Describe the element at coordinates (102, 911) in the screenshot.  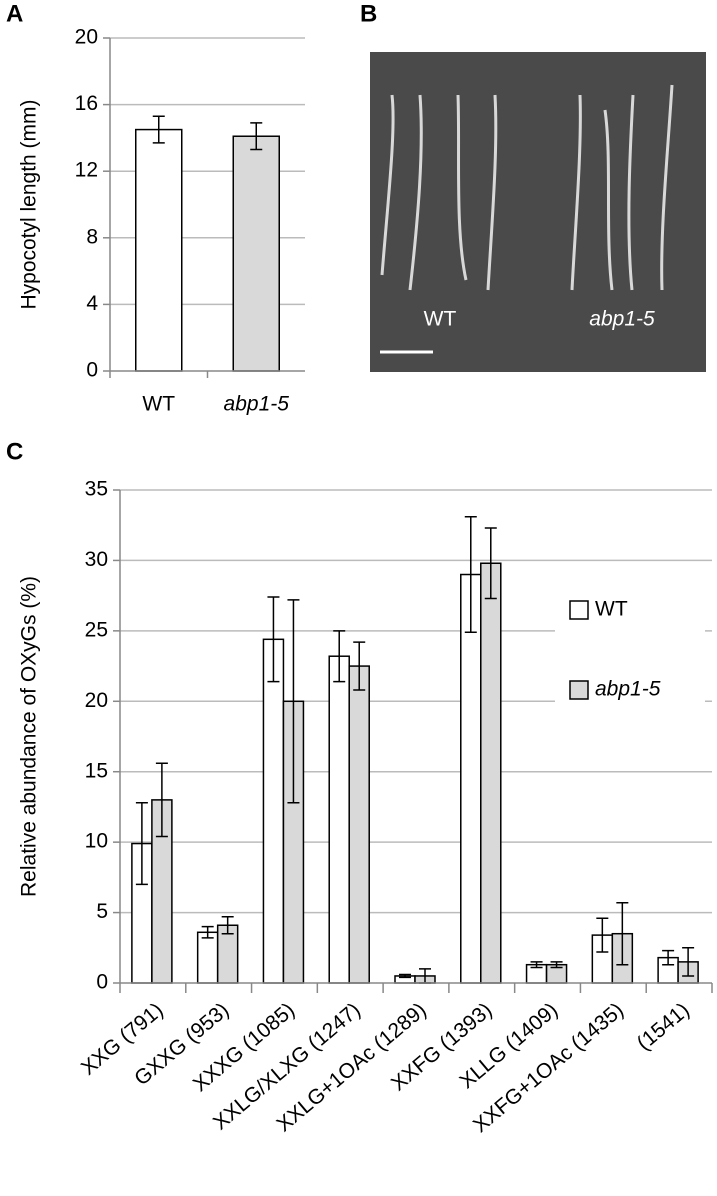
I see `y-tick-label: 5` at that location.